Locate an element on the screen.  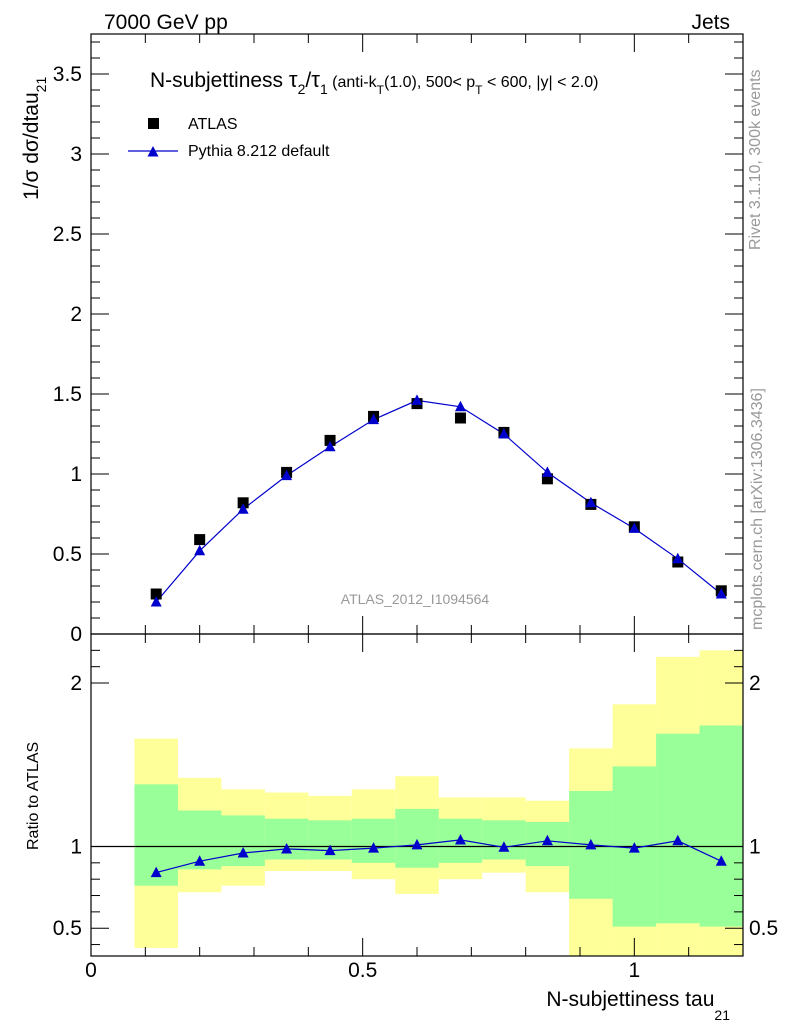
y-tick-label: 1 is located at coordinates (76, 474).